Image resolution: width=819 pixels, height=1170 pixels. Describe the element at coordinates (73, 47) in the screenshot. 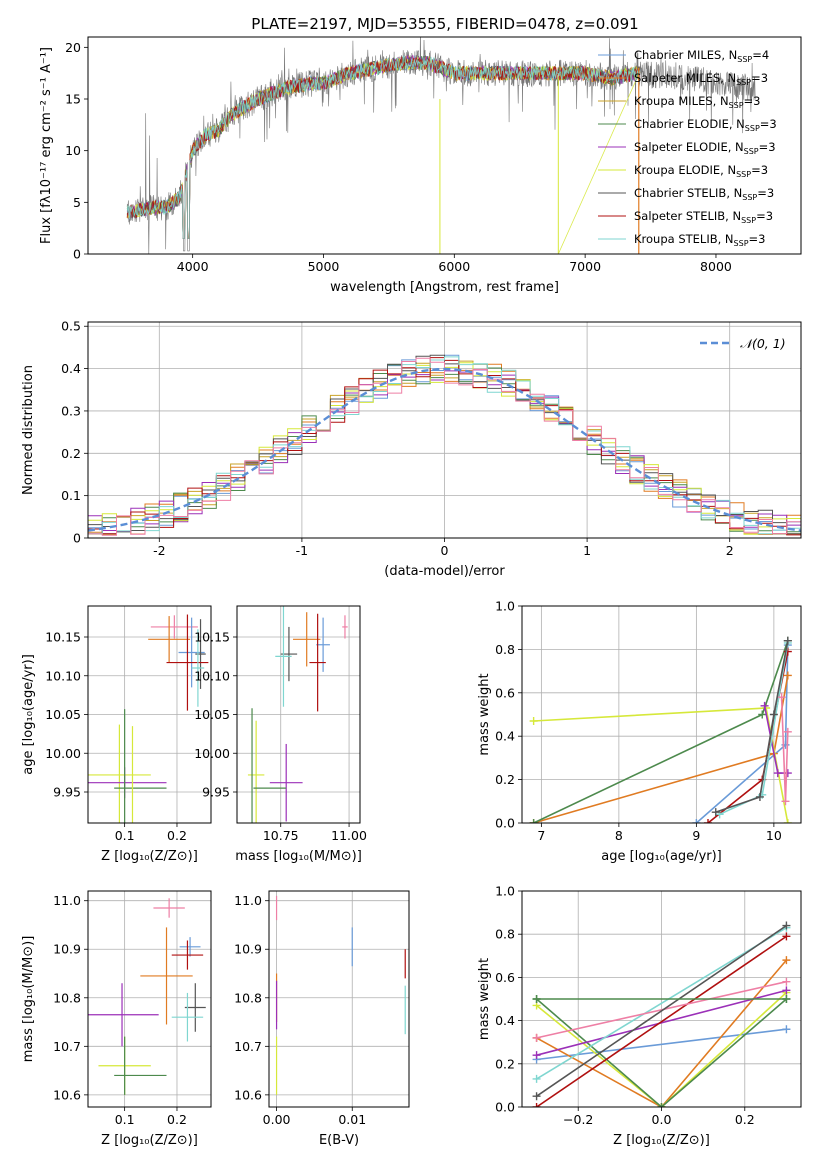

I see `y-tick-label: 20` at that location.